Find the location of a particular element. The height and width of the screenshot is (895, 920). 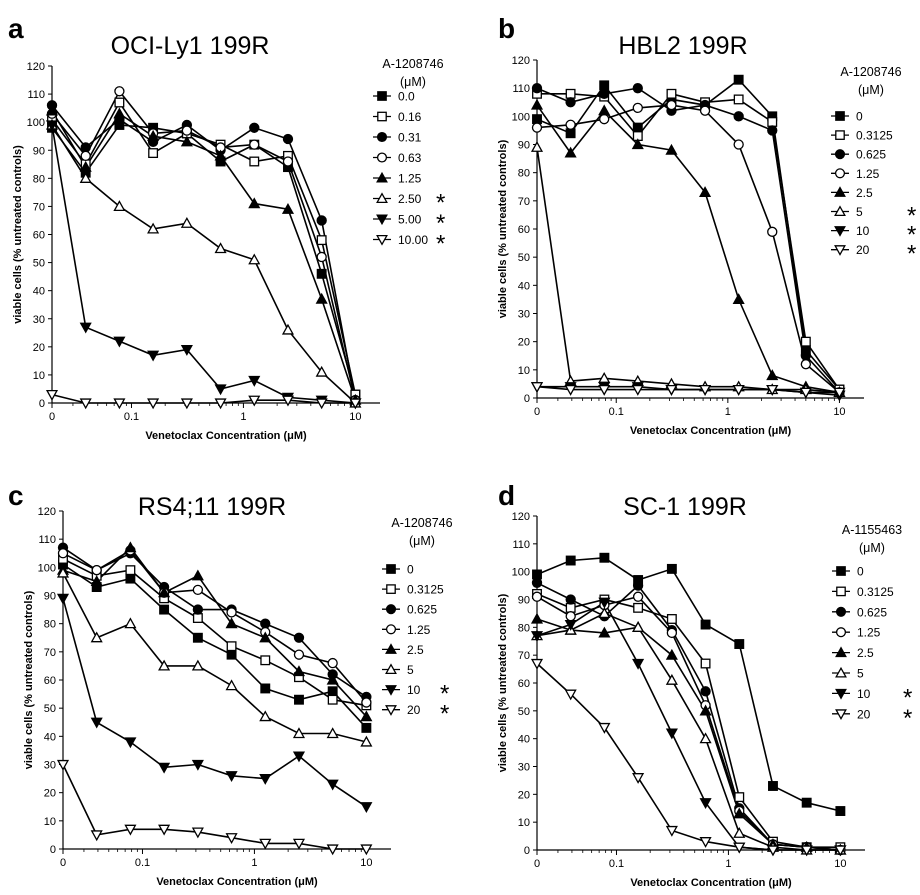

legend-label: 0.625 is located at coordinates (872, 612).